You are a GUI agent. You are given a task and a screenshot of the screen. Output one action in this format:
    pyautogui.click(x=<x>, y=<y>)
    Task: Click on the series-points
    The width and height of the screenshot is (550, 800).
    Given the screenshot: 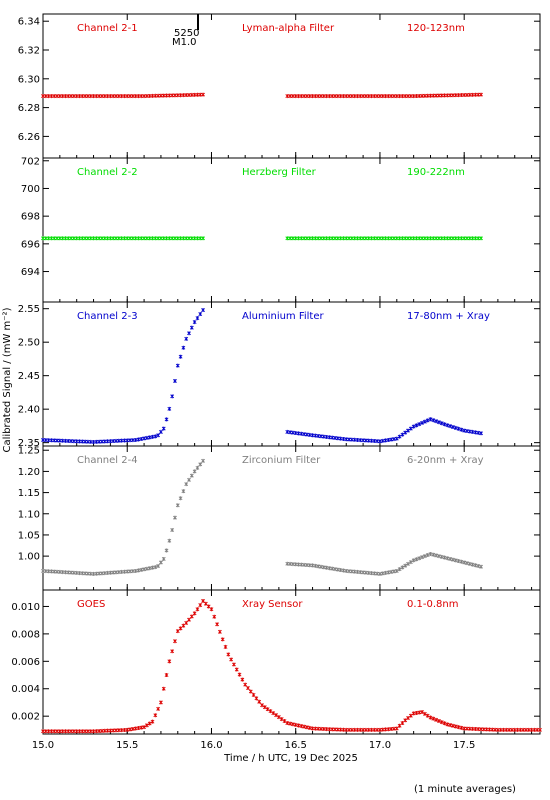 What is the action you would take?
    pyautogui.click(x=262, y=376)
    